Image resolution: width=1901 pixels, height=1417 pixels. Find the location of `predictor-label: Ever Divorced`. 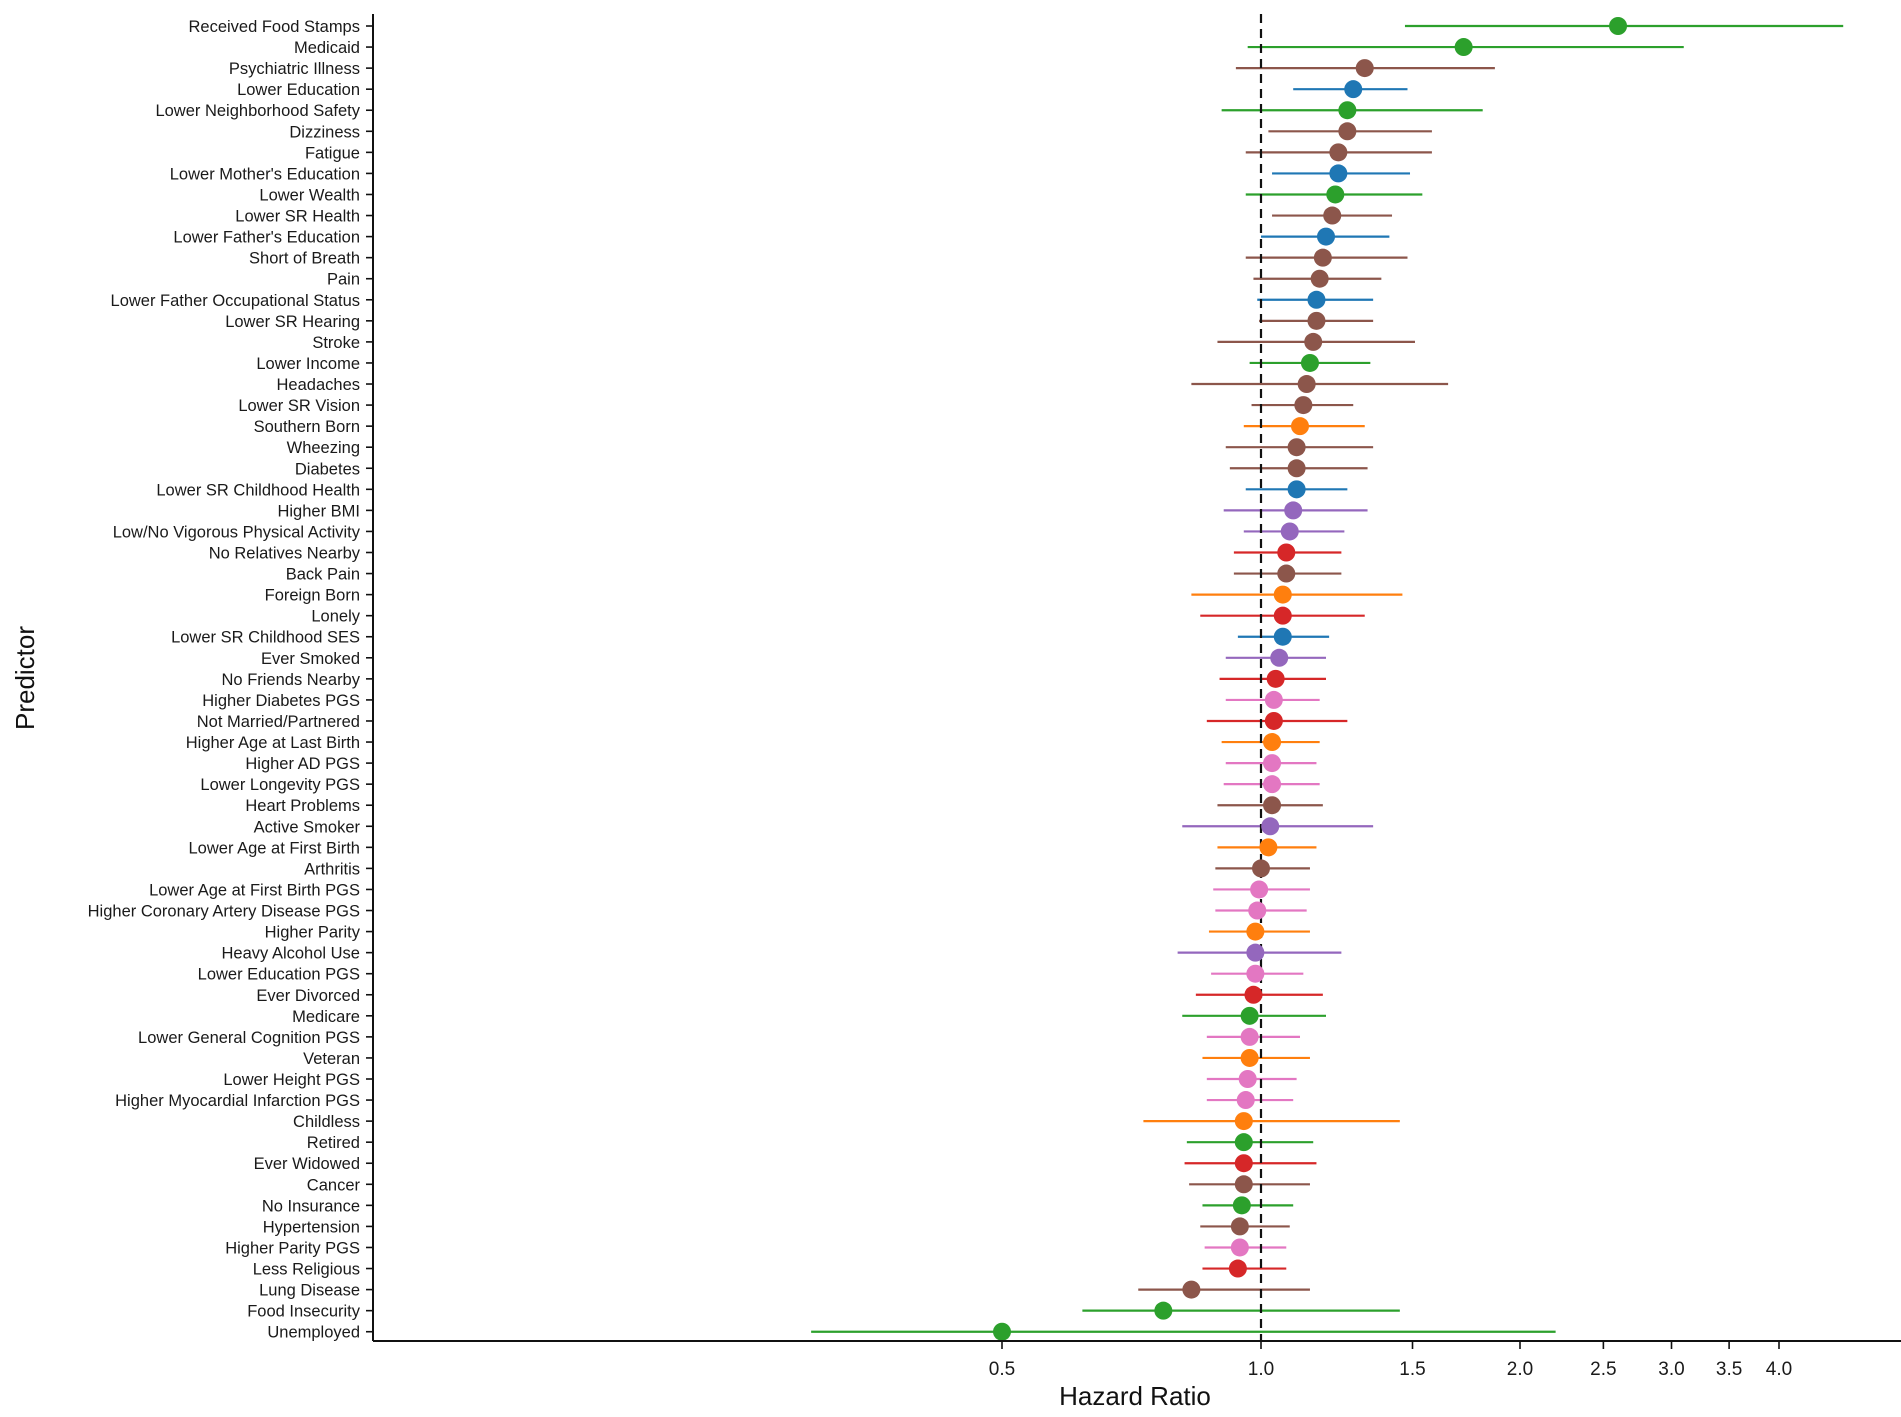

predictor-label: Ever Divorced is located at coordinates (308, 996).